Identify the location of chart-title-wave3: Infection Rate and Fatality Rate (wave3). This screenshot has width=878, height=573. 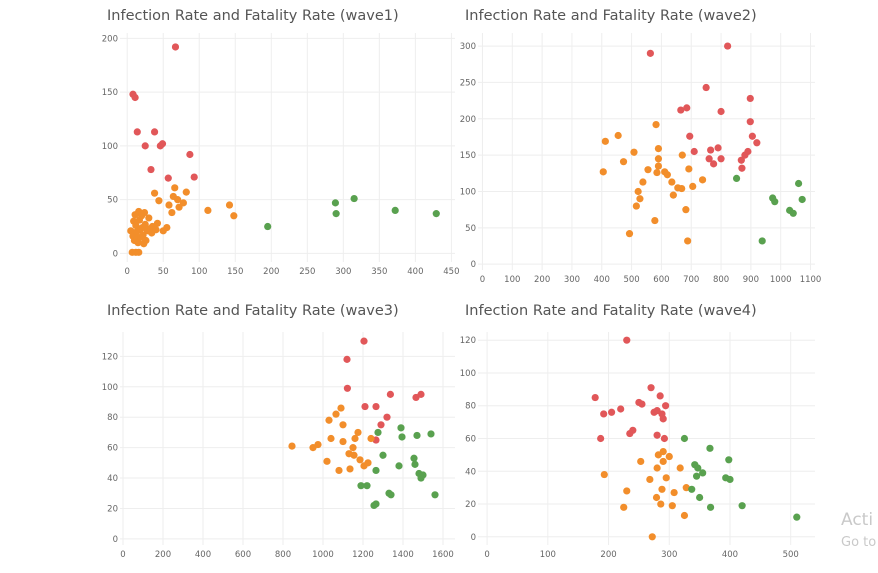
(253, 311).